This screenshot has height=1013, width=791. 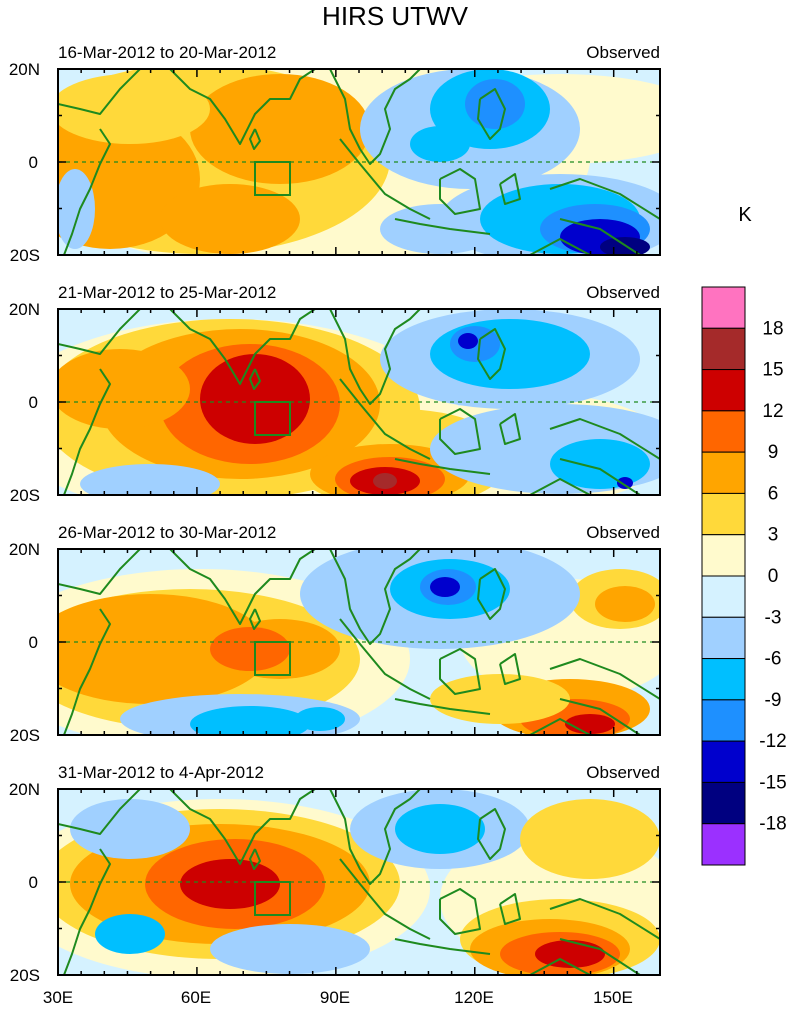 What do you see at coordinates (772, 741) in the screenshot?
I see `colorbar-label: -12` at bounding box center [772, 741].